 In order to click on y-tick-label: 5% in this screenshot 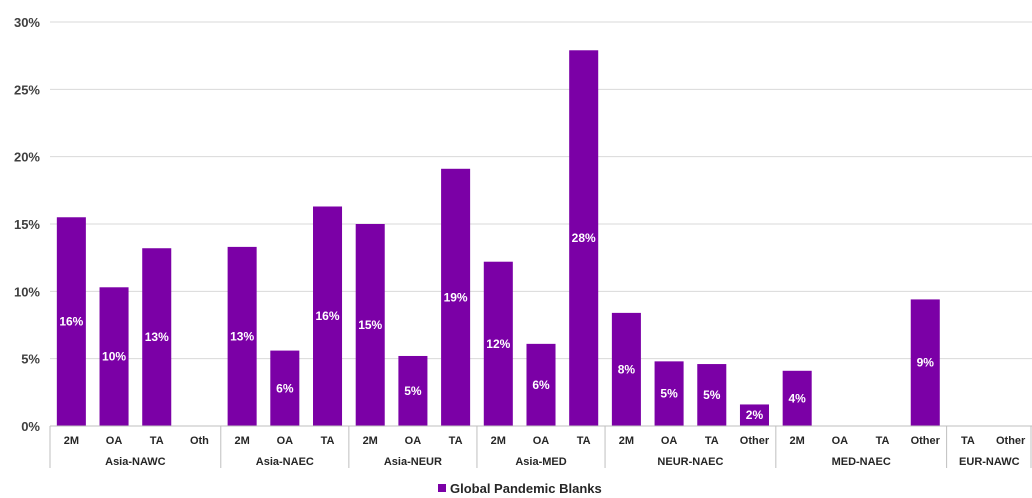, I will do `click(30, 359)`.